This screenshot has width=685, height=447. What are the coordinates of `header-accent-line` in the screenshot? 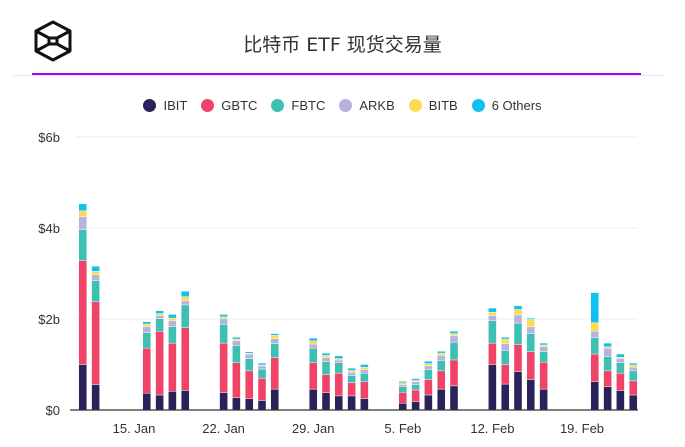 It's located at (336, 74).